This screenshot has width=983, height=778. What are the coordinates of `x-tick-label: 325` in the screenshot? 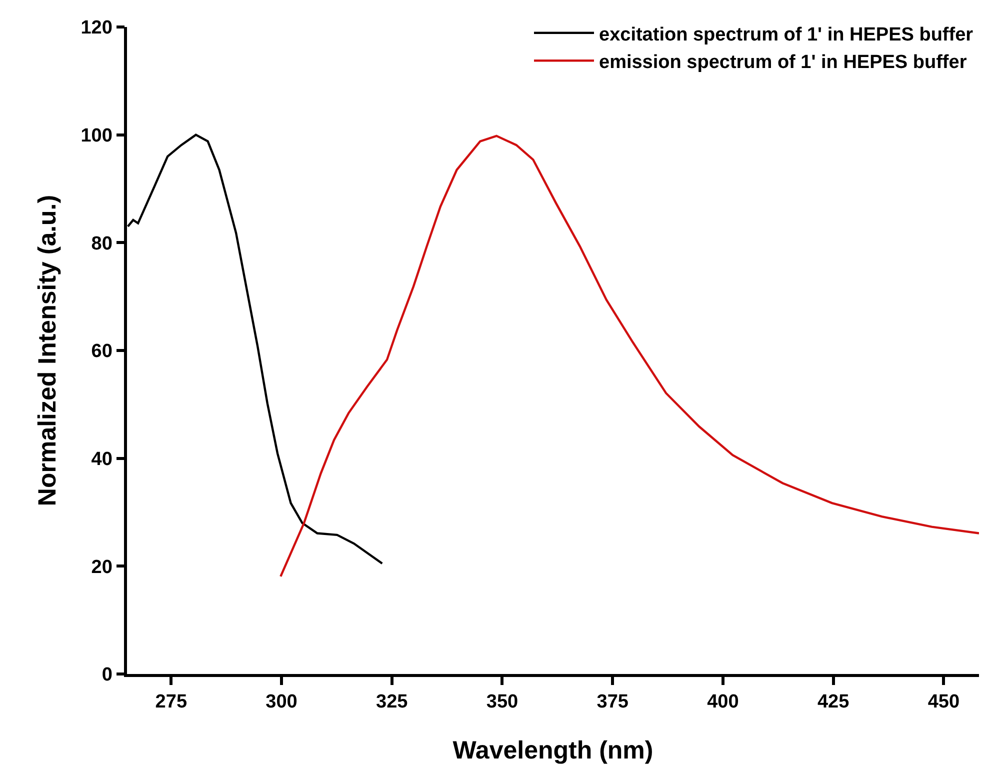 It's located at (392, 702).